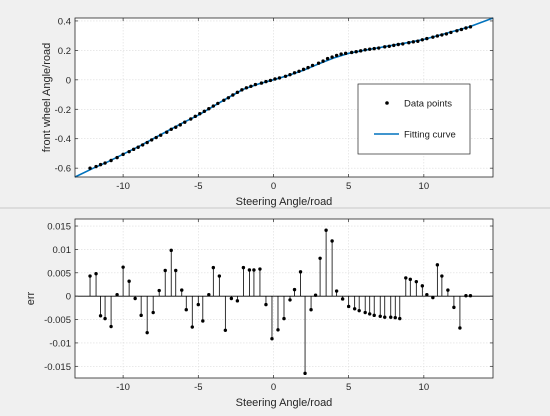 This screenshot has height=416, width=550. I want to click on top-x-tick-label: 5, so click(348, 186).